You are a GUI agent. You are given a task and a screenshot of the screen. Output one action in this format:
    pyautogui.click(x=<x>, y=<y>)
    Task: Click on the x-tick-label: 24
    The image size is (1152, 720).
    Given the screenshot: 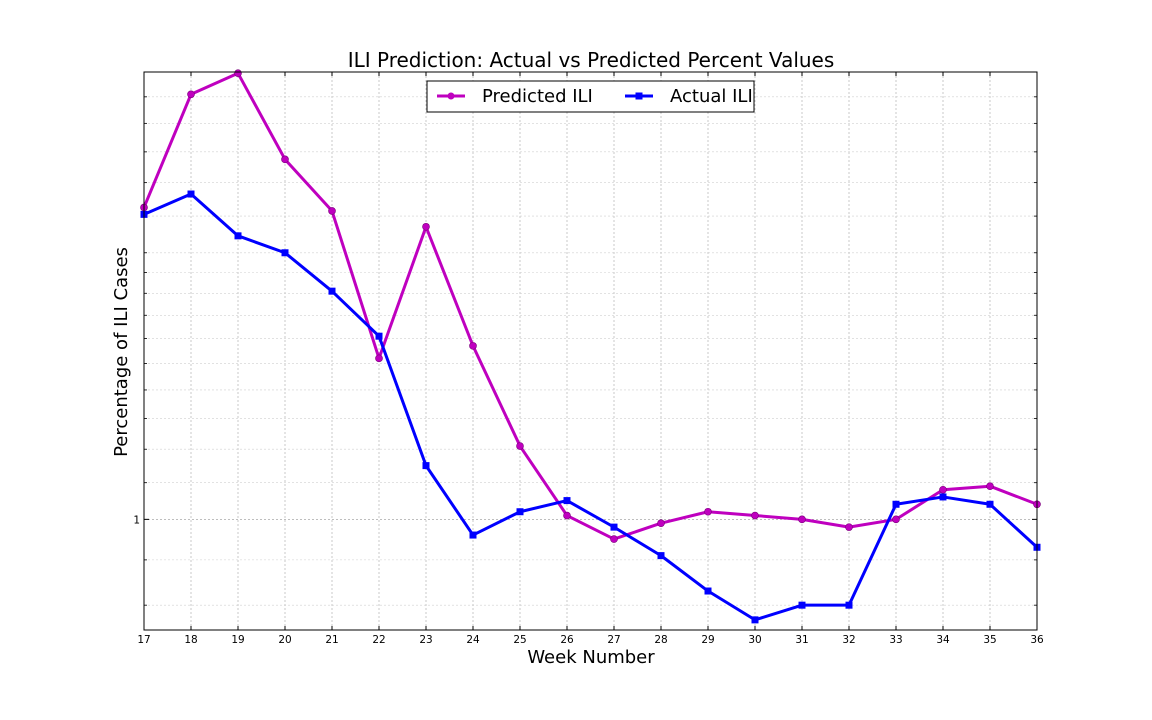 What is the action you would take?
    pyautogui.click(x=473, y=640)
    